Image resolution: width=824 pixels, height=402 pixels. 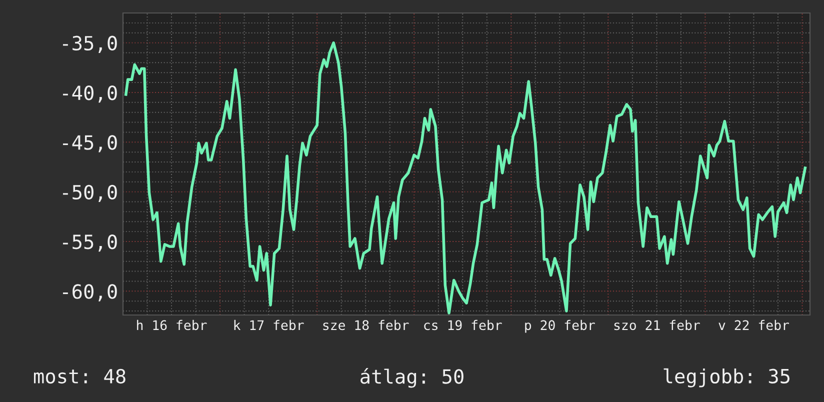 I want to click on text: most: 48, so click(x=80, y=376).